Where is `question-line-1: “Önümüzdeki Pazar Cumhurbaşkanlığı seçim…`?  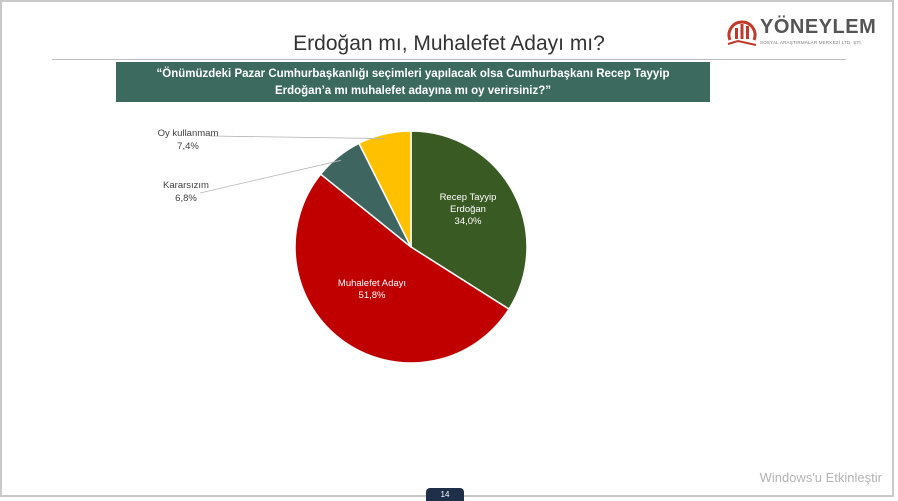
question-line-1: “Önümüzdeki Pazar Cumhurbaşkanlığı seçim… is located at coordinates (413, 74).